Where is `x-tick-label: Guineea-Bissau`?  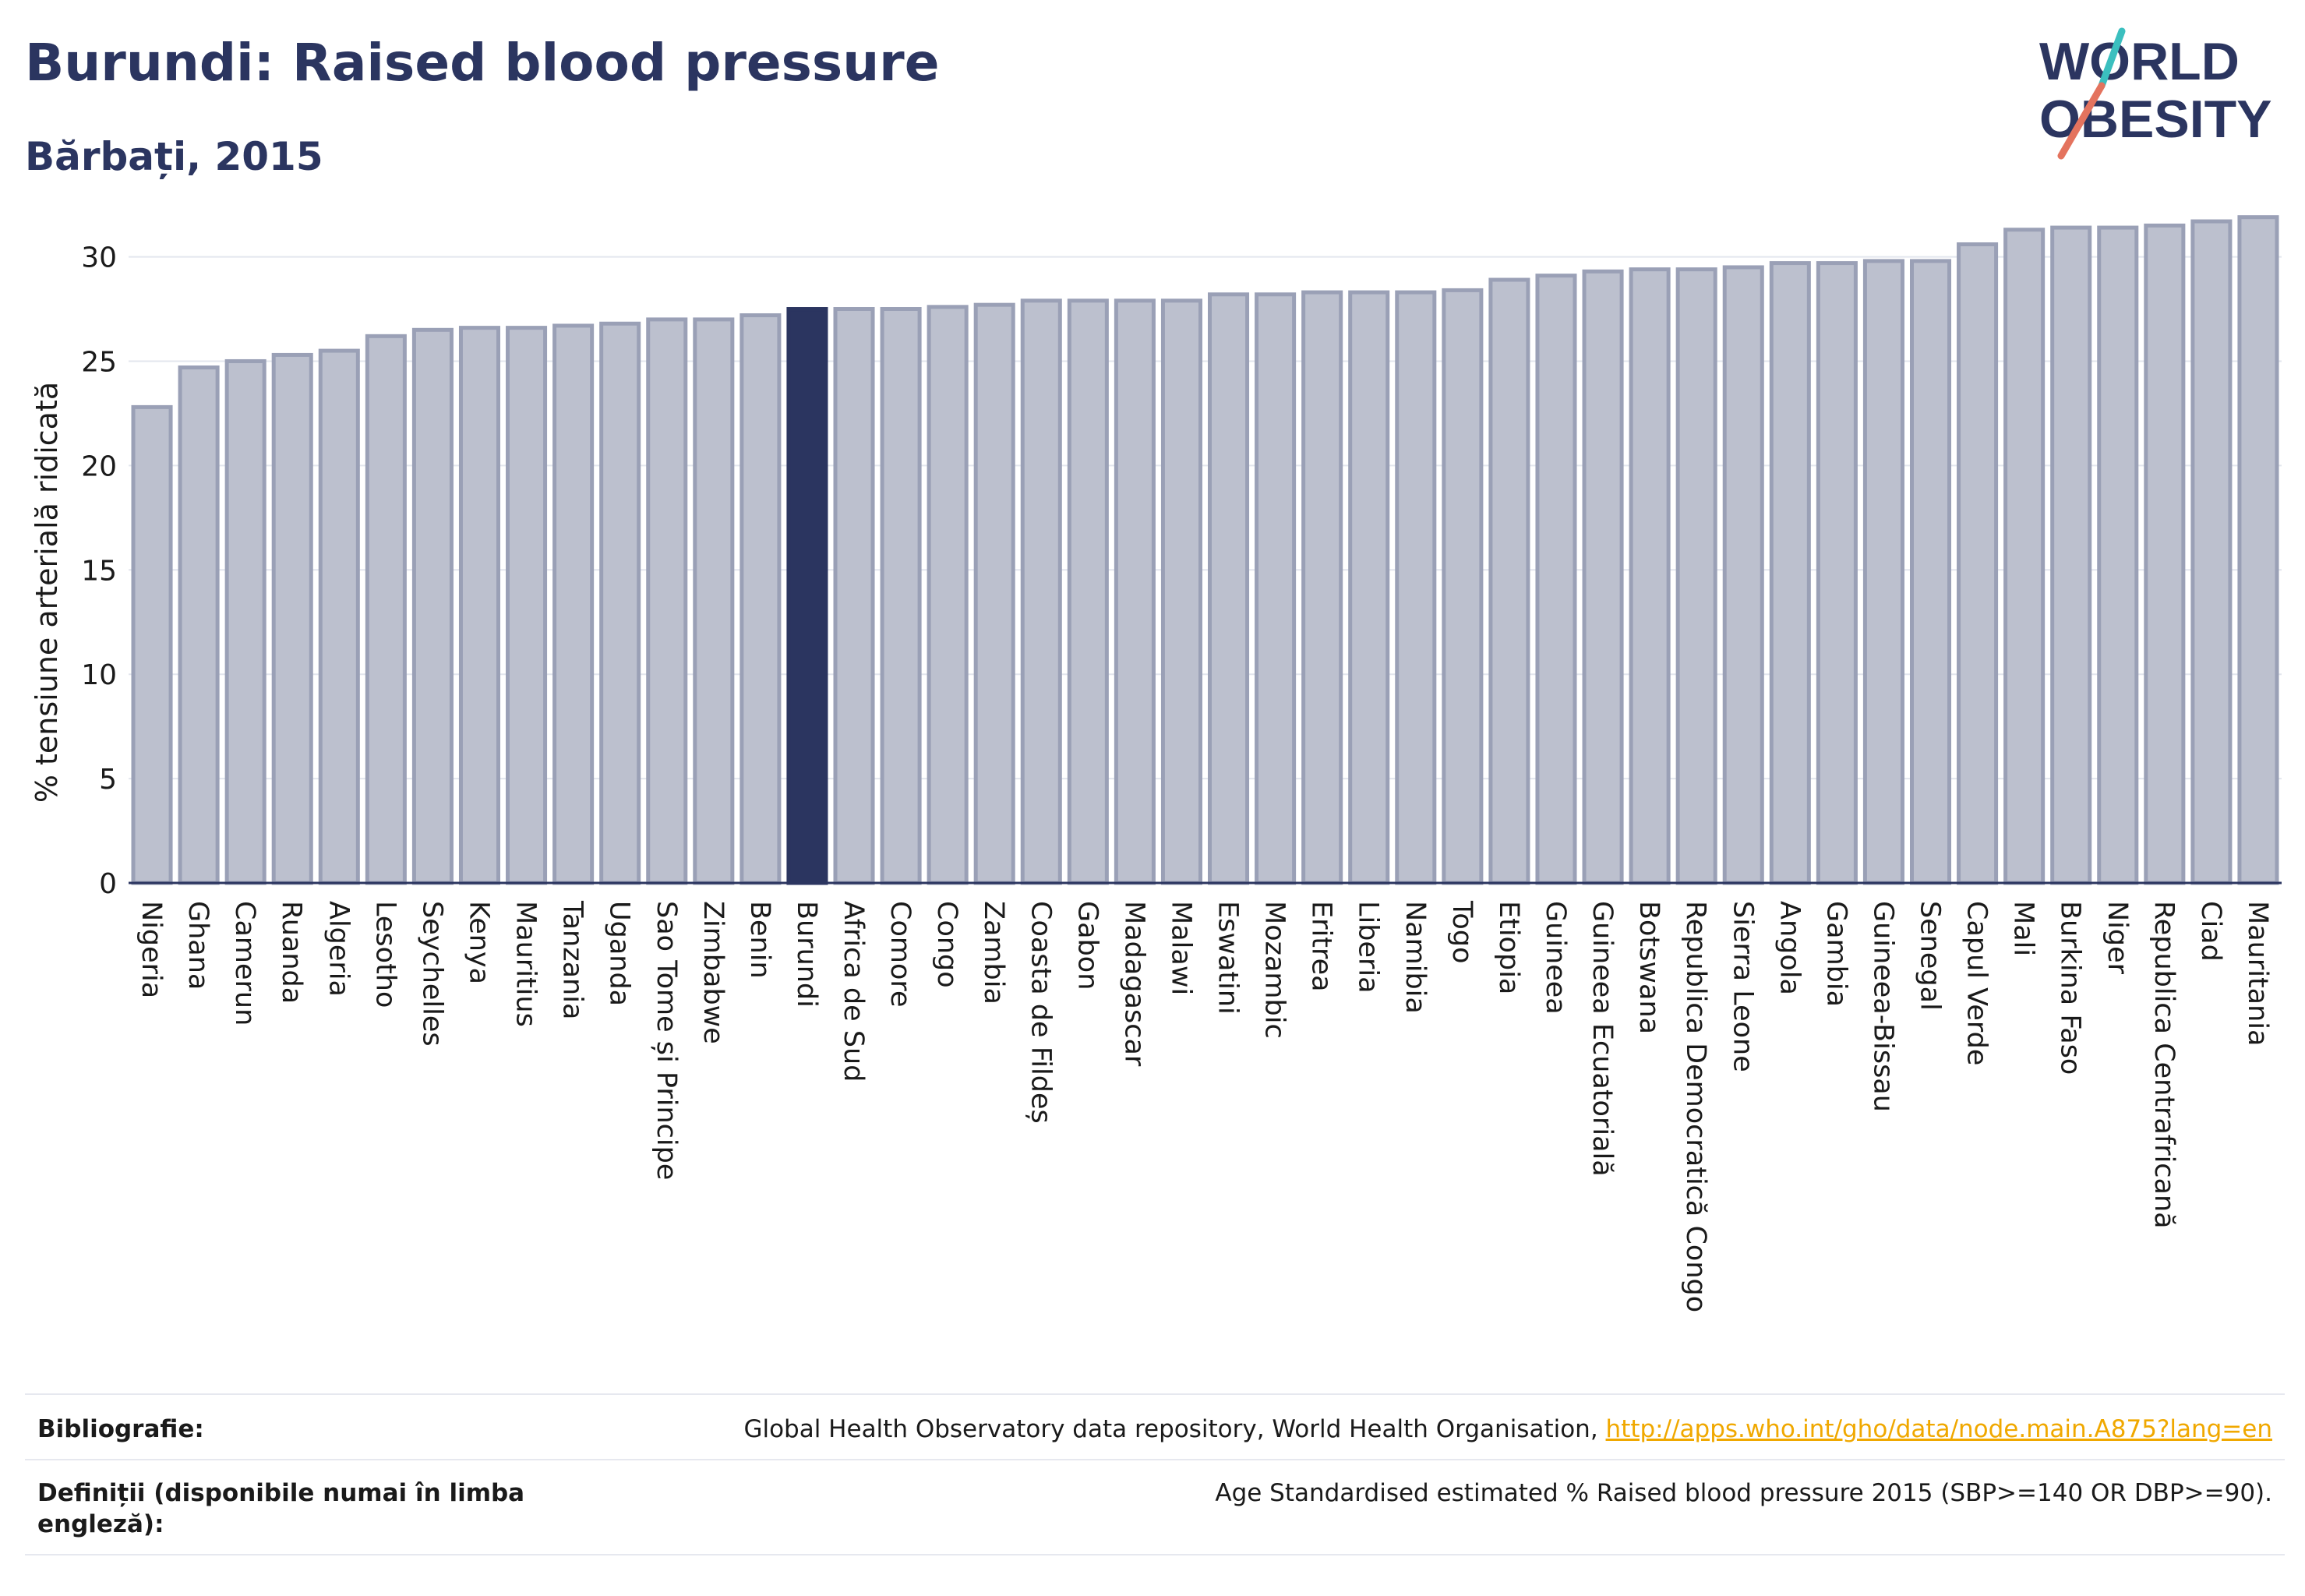 x-tick-label: Guineea-Bissau is located at coordinates (1882, 1006).